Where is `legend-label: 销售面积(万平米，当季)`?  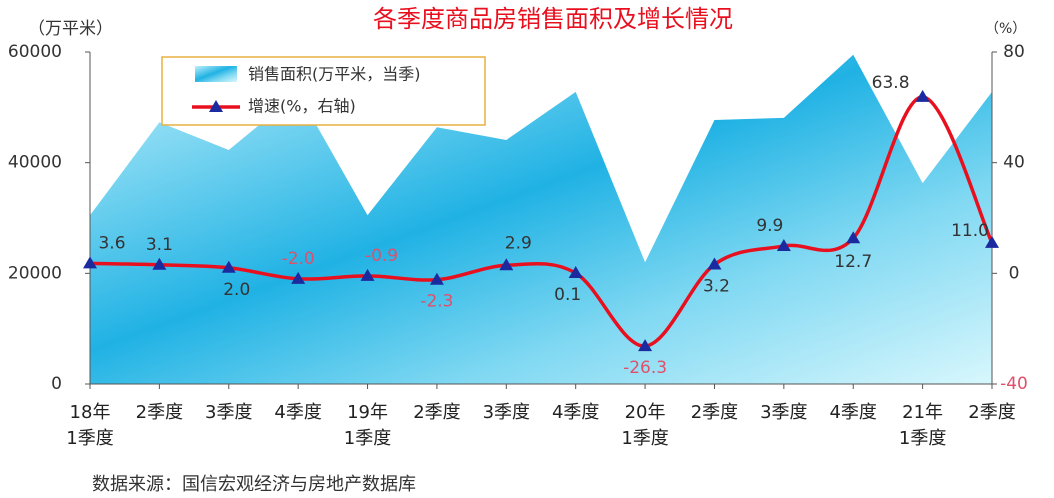 legend-label: 销售面积(万平米，当季) is located at coordinates (334, 74).